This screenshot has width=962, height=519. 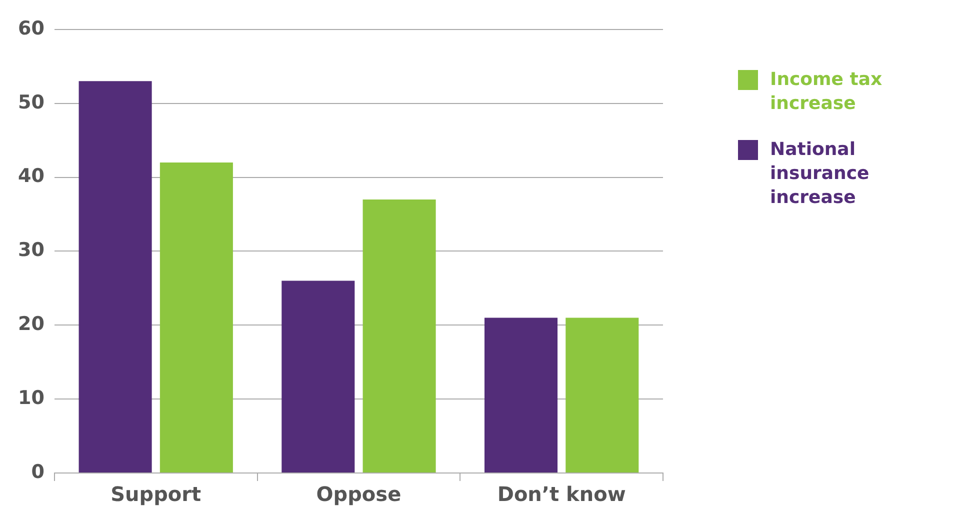 I want to click on legend-label: National insurance increase, so click(x=820, y=174).